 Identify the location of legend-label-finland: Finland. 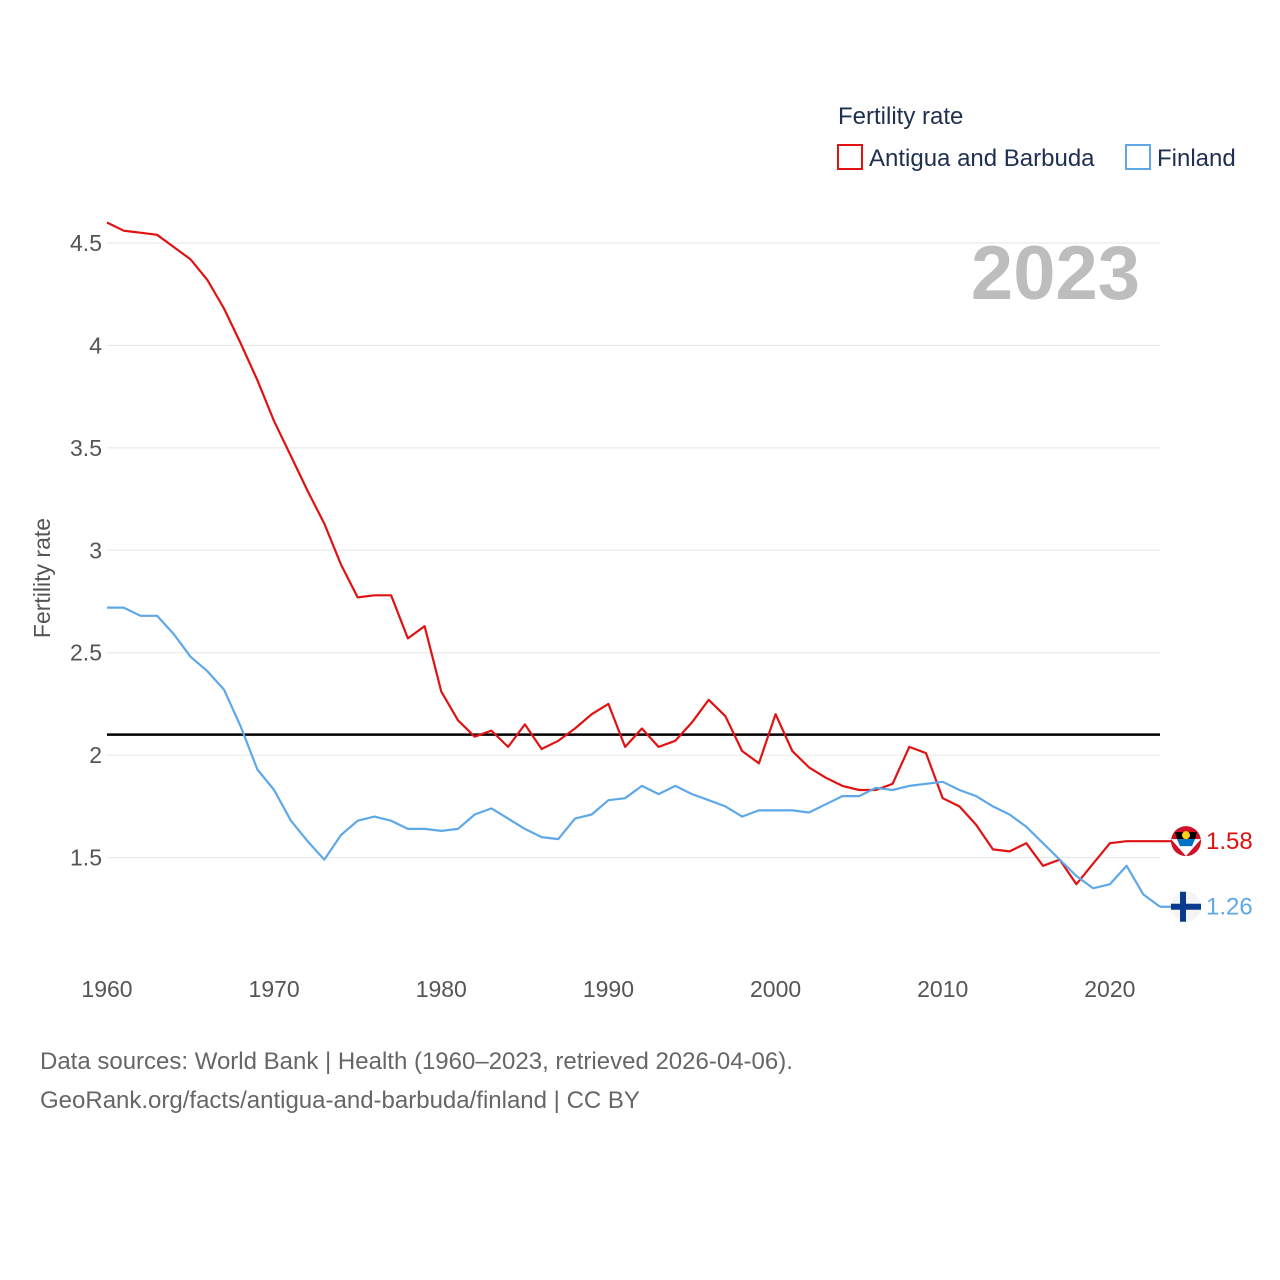
(1196, 158).